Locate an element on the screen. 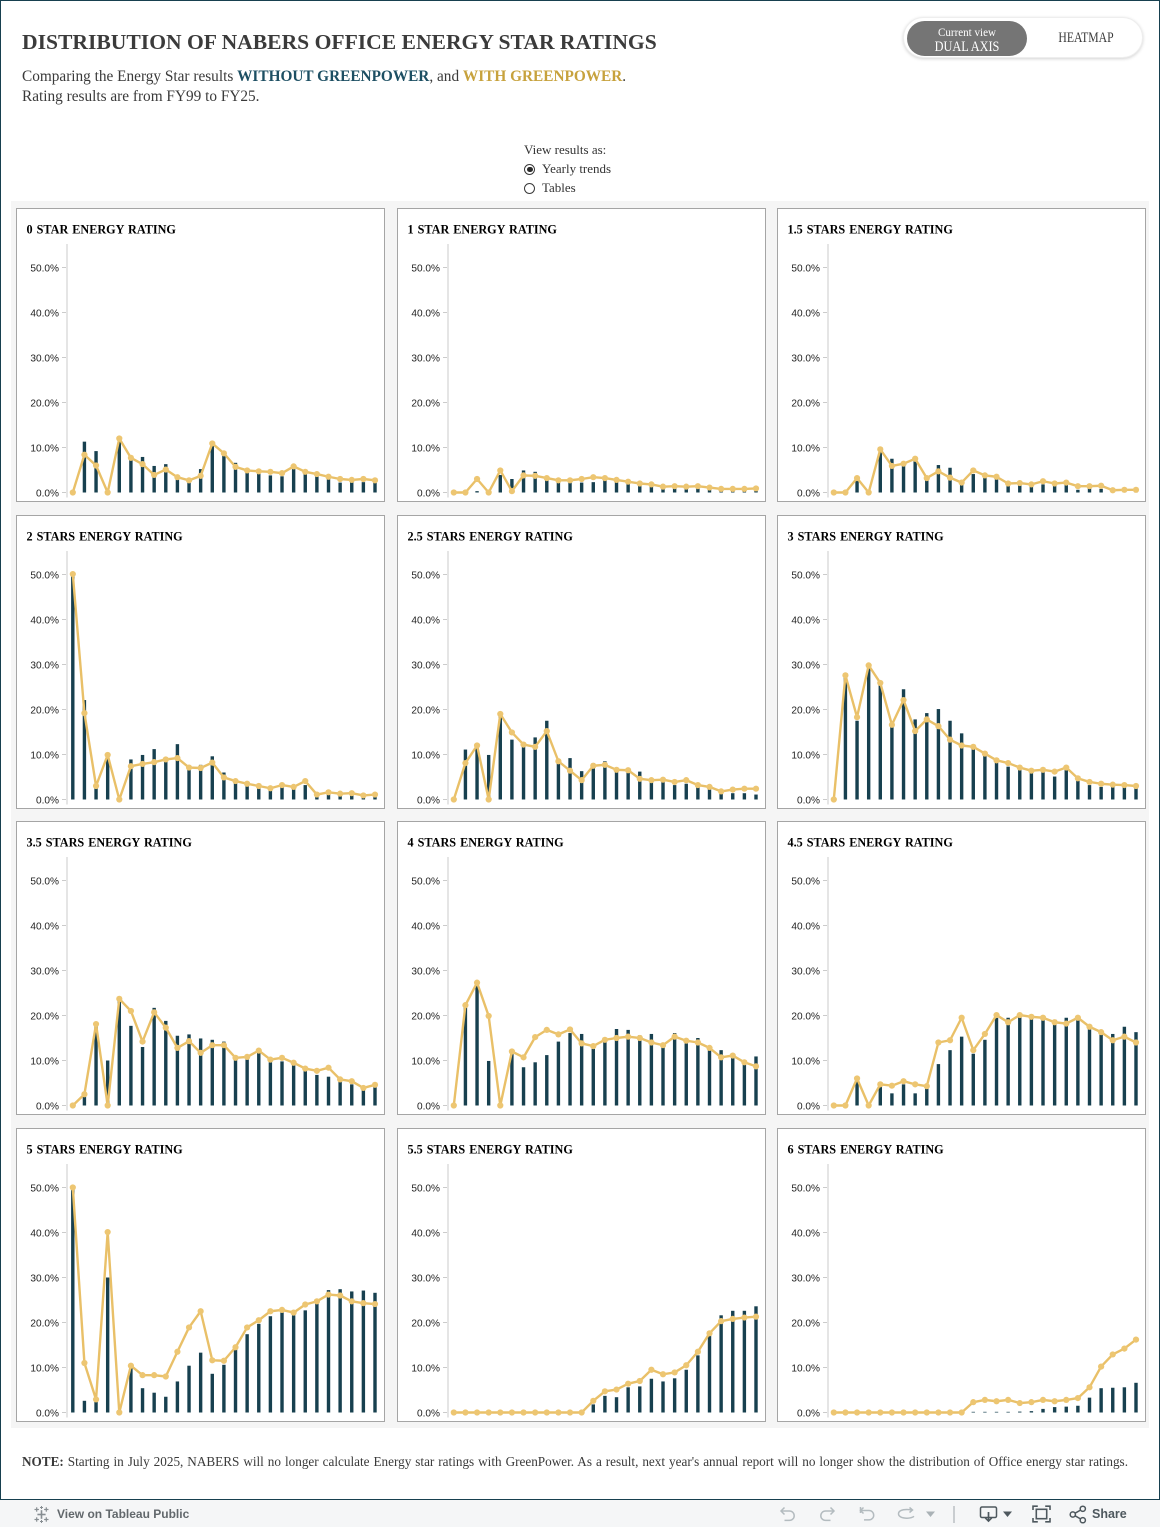 This screenshot has height=1527, width=1160. svg-text: 1.5 STARS ENERGY RATING is located at coordinates (871, 229).